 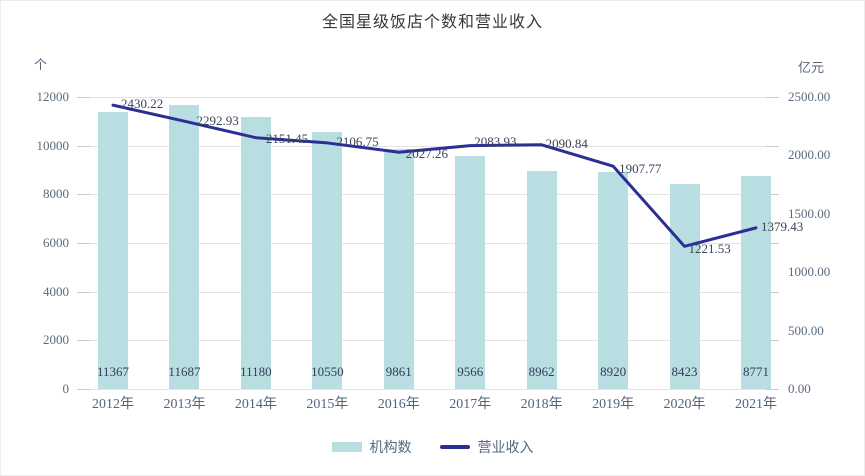 I want to click on bar-value-label: 10550, so click(x=327, y=371).